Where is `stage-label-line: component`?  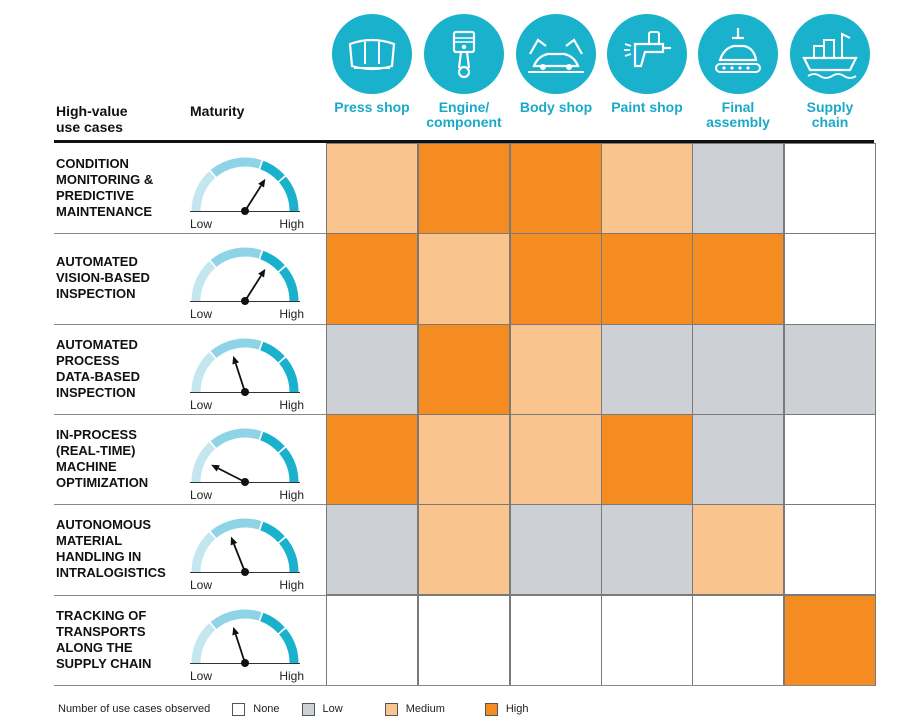 stage-label-line: component is located at coordinates (464, 122).